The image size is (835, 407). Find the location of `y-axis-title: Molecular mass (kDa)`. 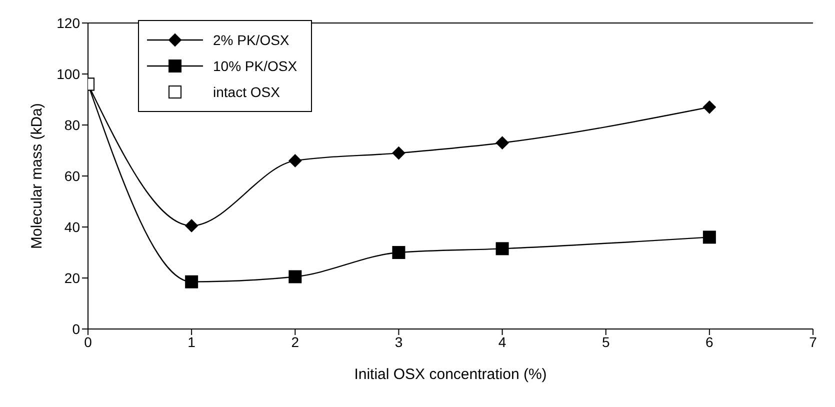

y-axis-title: Molecular mass (kDa) is located at coordinates (37, 176).